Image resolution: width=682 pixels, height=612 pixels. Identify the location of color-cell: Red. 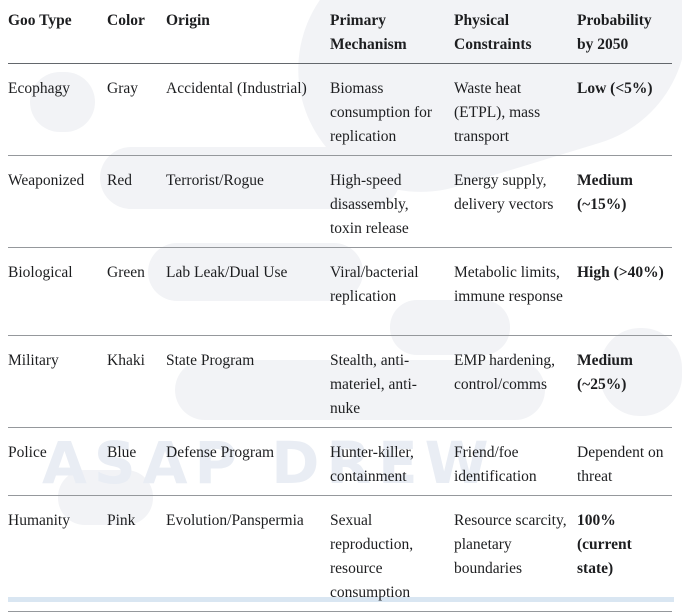
(119, 180).